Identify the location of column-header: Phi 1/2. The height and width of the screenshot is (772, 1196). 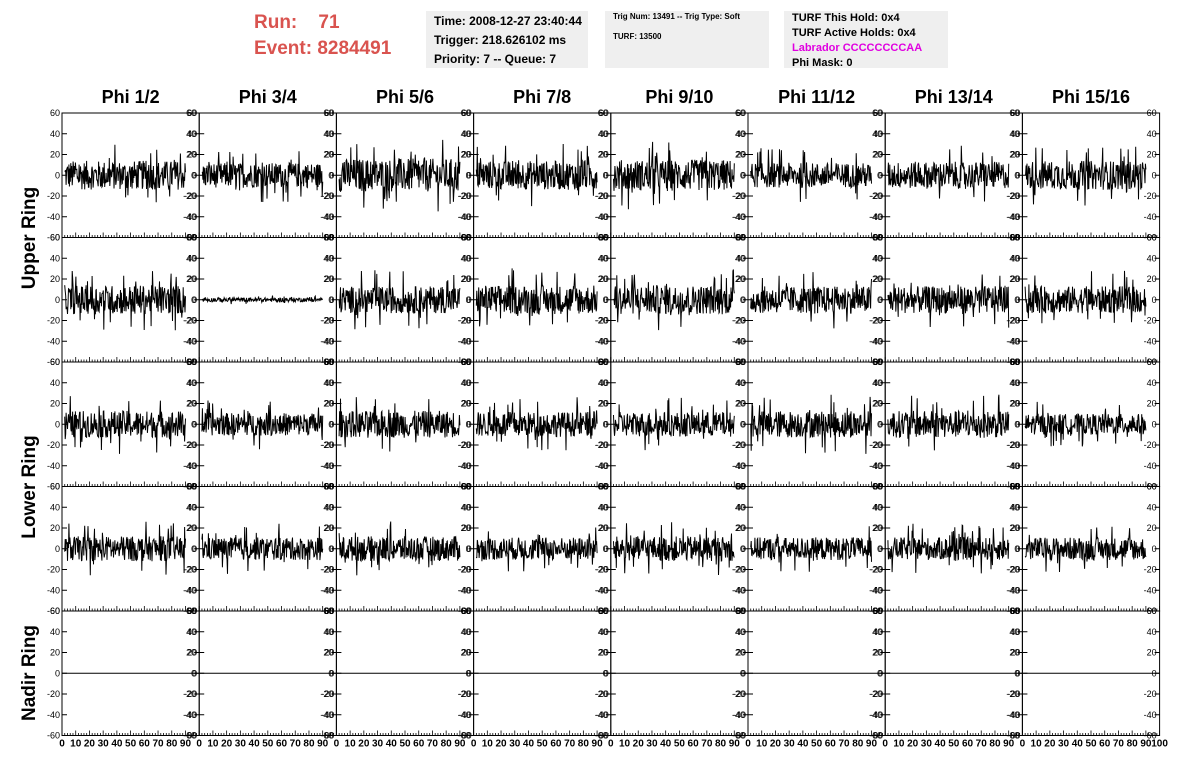
(130, 97).